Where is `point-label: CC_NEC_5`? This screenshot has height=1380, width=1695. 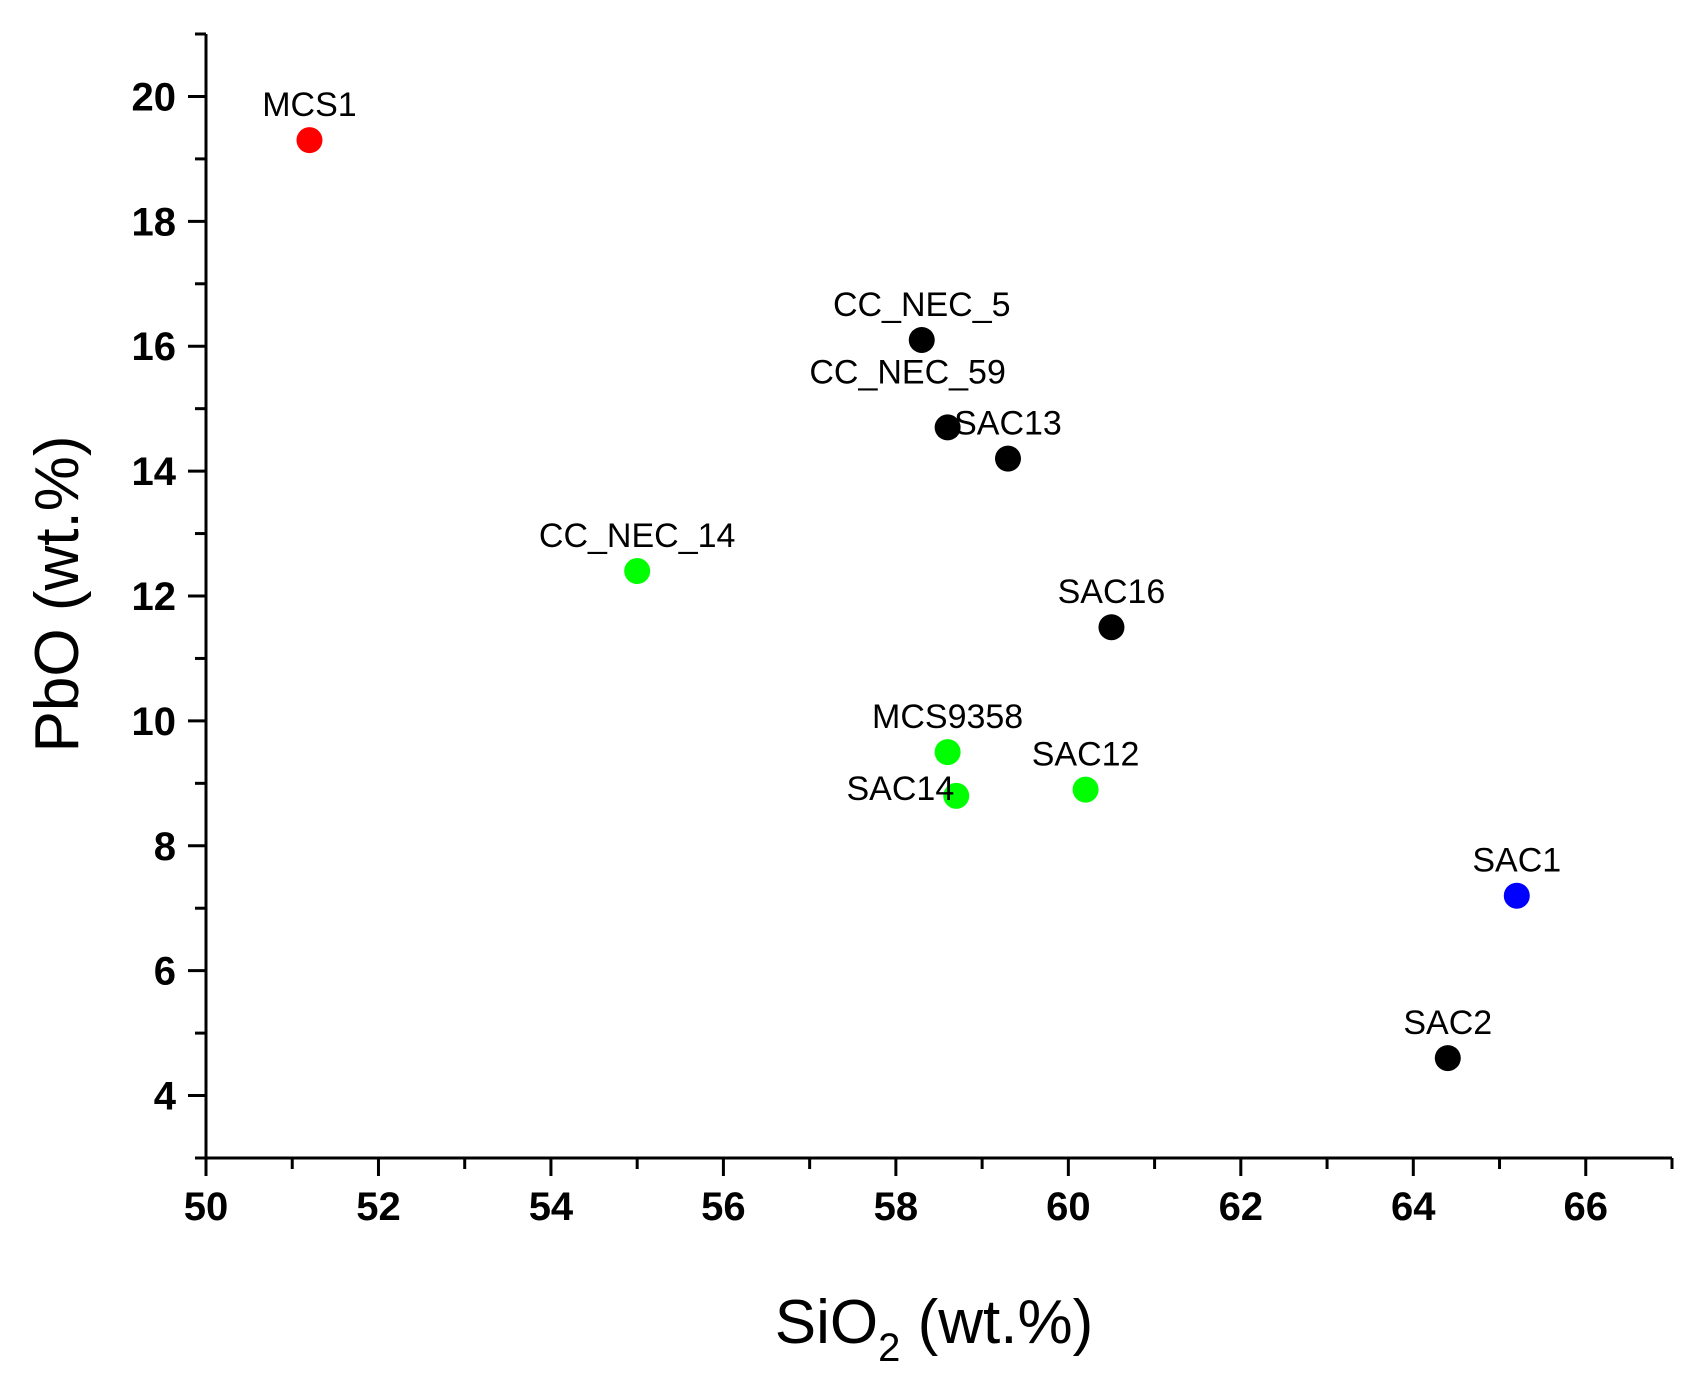 point-label: CC_NEC_5 is located at coordinates (922, 305).